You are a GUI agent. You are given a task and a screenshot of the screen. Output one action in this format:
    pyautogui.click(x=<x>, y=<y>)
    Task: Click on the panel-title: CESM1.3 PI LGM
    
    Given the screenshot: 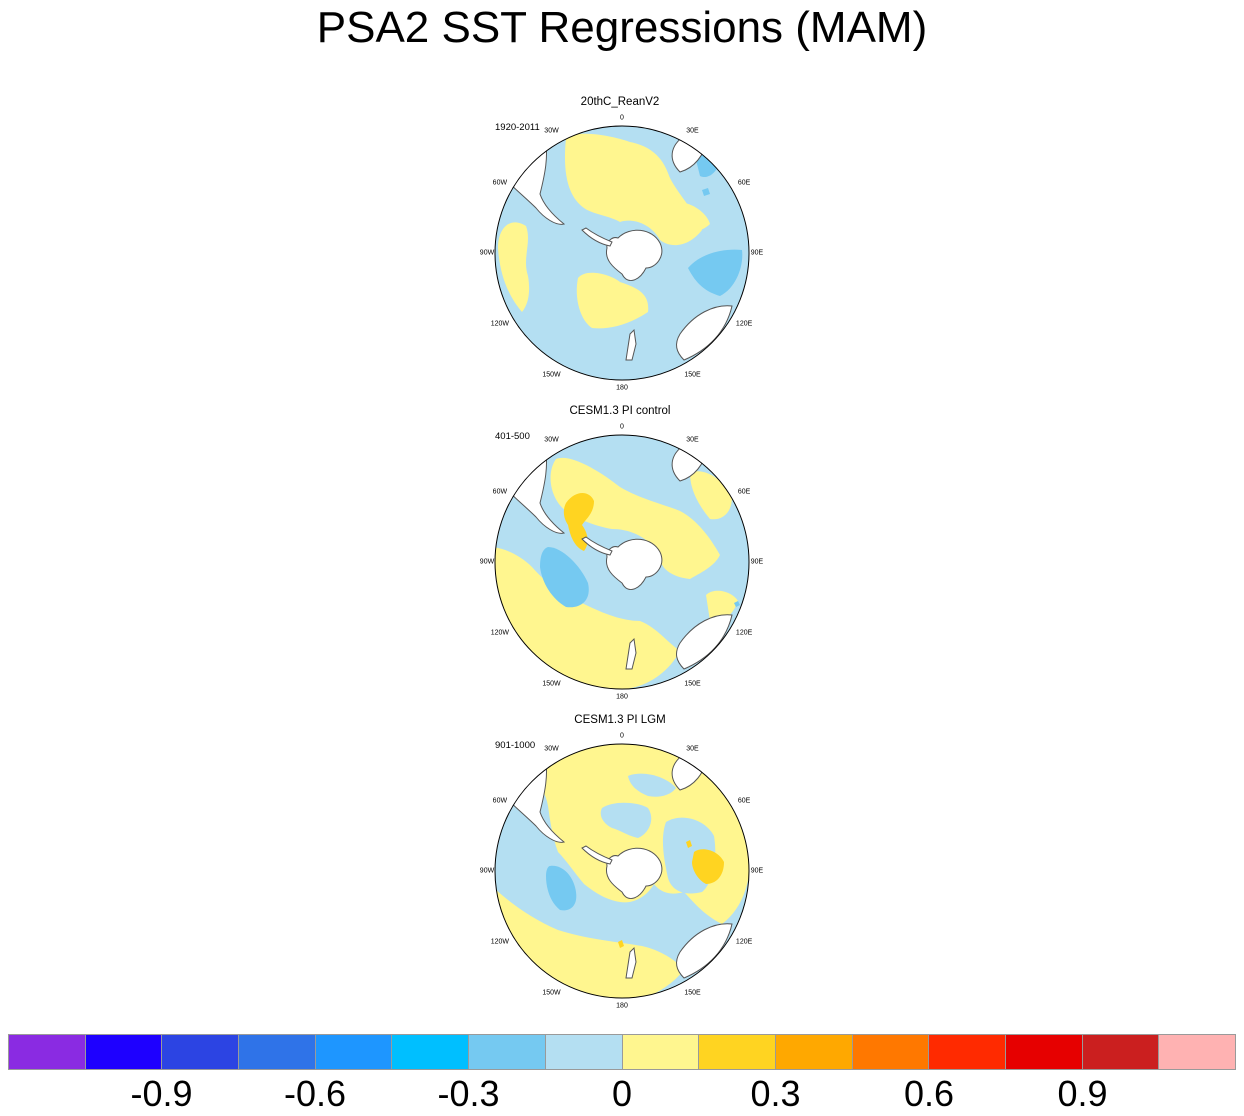 What is the action you would take?
    pyautogui.click(x=620, y=720)
    